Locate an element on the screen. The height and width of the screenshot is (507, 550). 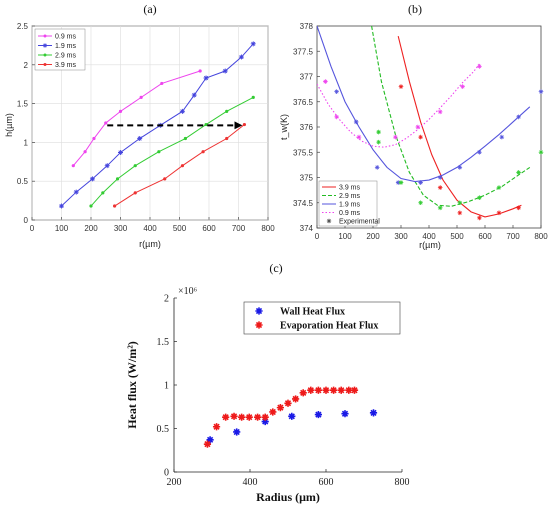
panel-a-series-line is located at coordinates (172, 151).